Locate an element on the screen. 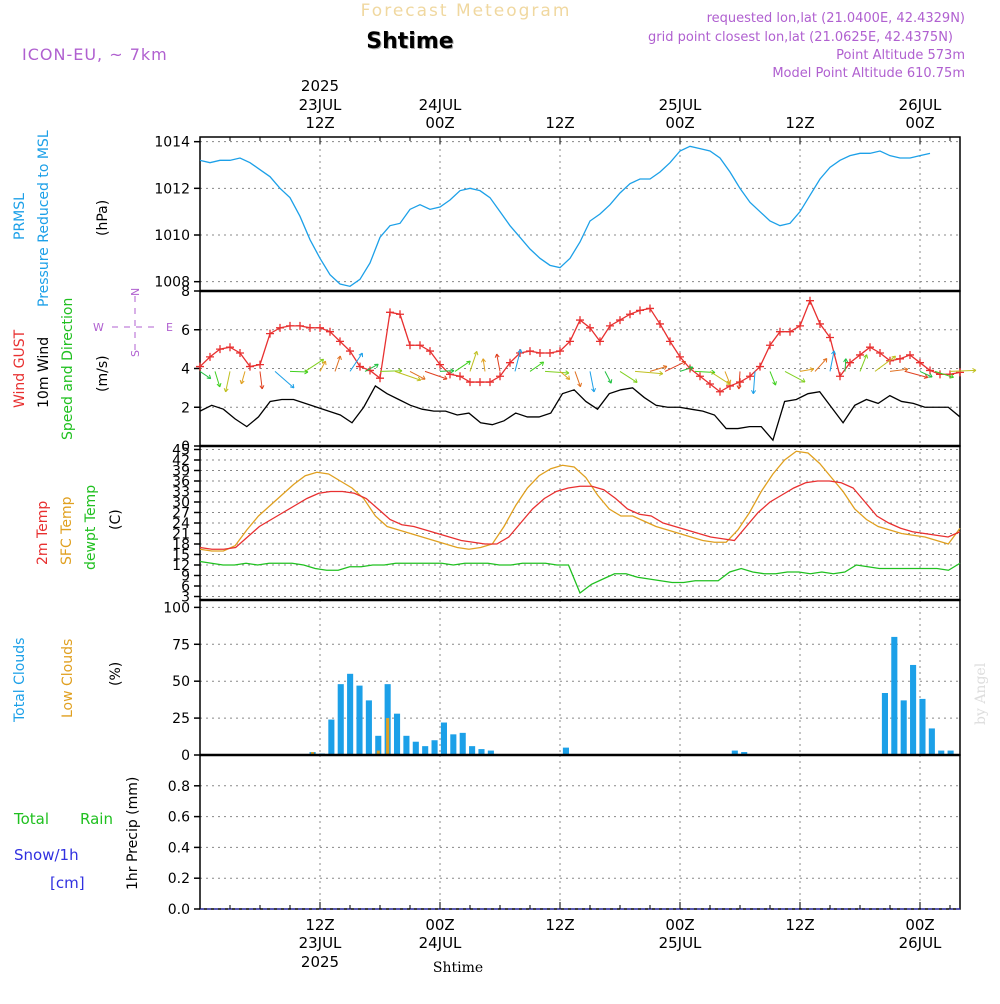  wind-unit-label: (m/s) is located at coordinates (103, 373).